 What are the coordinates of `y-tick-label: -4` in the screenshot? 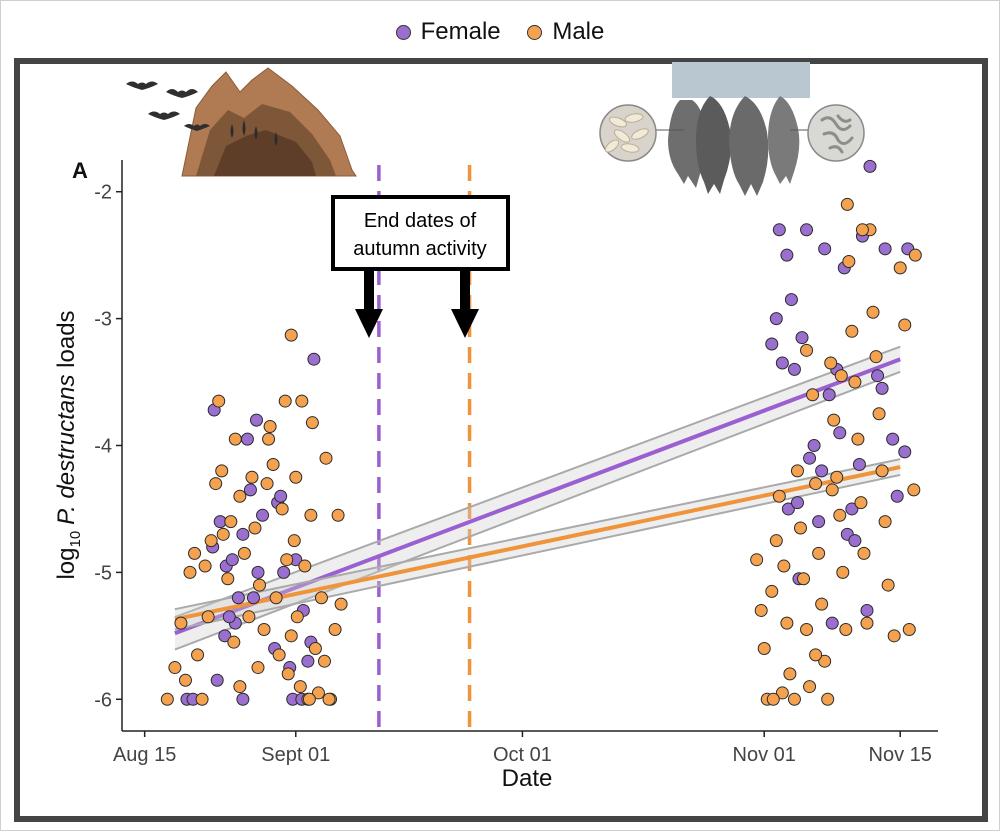 It's located at (103, 447).